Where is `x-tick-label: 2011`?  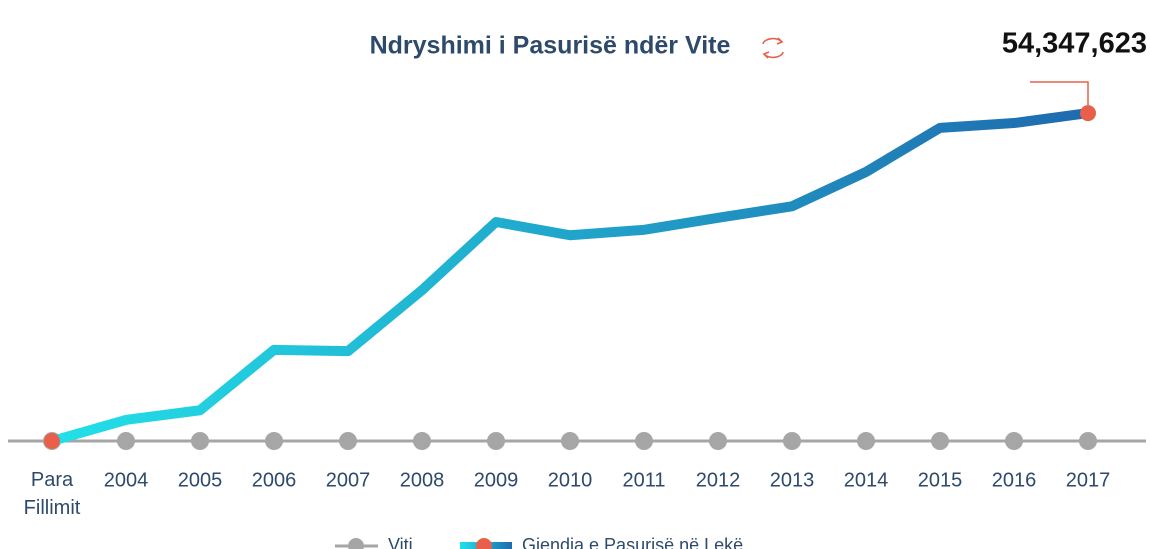 x-tick-label: 2011 is located at coordinates (643, 480).